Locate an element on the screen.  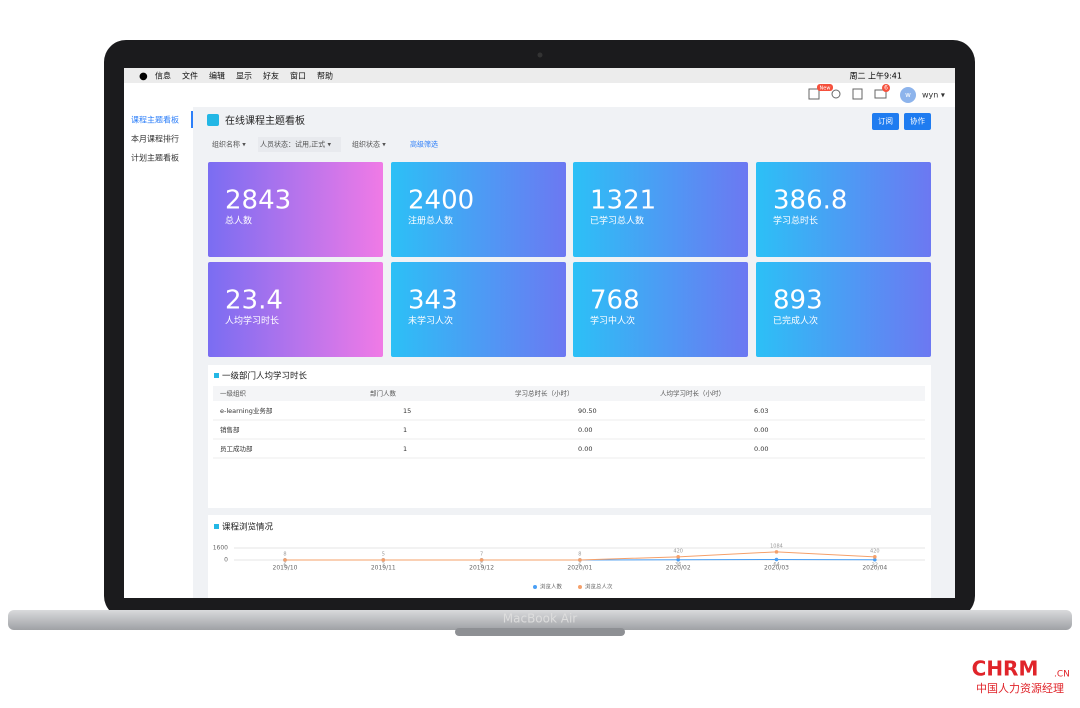
watermark-brand: CHRM is located at coordinates (1005, 669).